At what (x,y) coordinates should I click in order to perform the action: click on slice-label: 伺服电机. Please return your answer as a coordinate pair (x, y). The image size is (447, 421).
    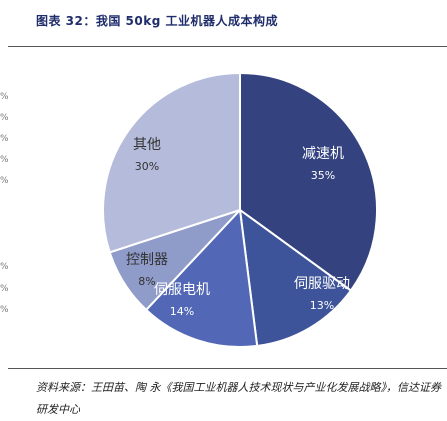
    Looking at the image, I should click on (182, 290).